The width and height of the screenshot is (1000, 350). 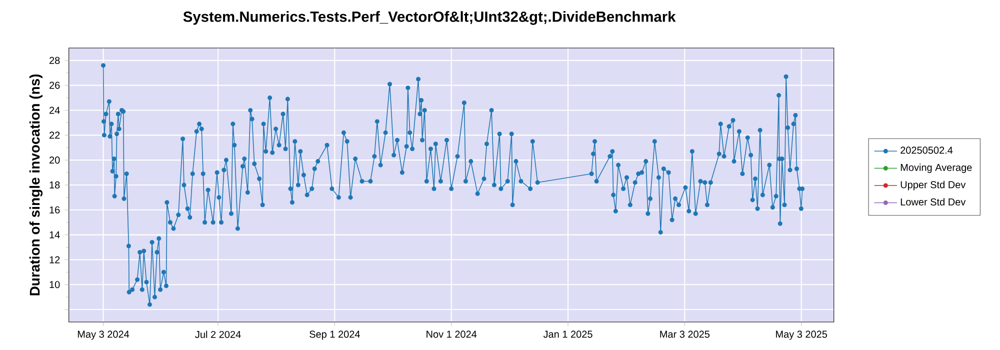 What do you see at coordinates (36, 185) in the screenshot?
I see `y-axis-title: Duration of single invocation (ns)` at bounding box center [36, 185].